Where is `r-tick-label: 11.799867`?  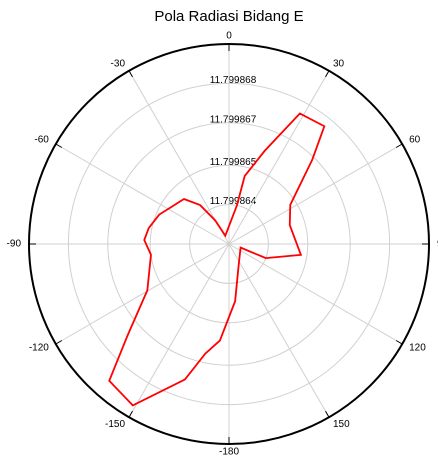 r-tick-label: 11.799867 is located at coordinates (233, 119).